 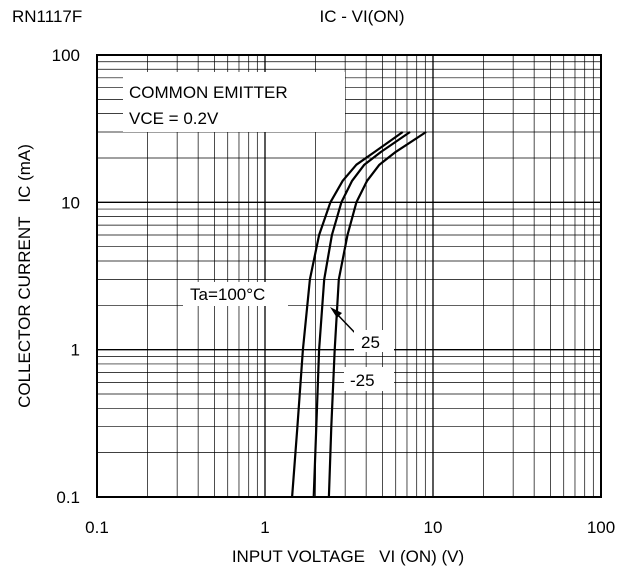 I want to click on series-label-100: Ta=100°C, so click(x=227, y=294).